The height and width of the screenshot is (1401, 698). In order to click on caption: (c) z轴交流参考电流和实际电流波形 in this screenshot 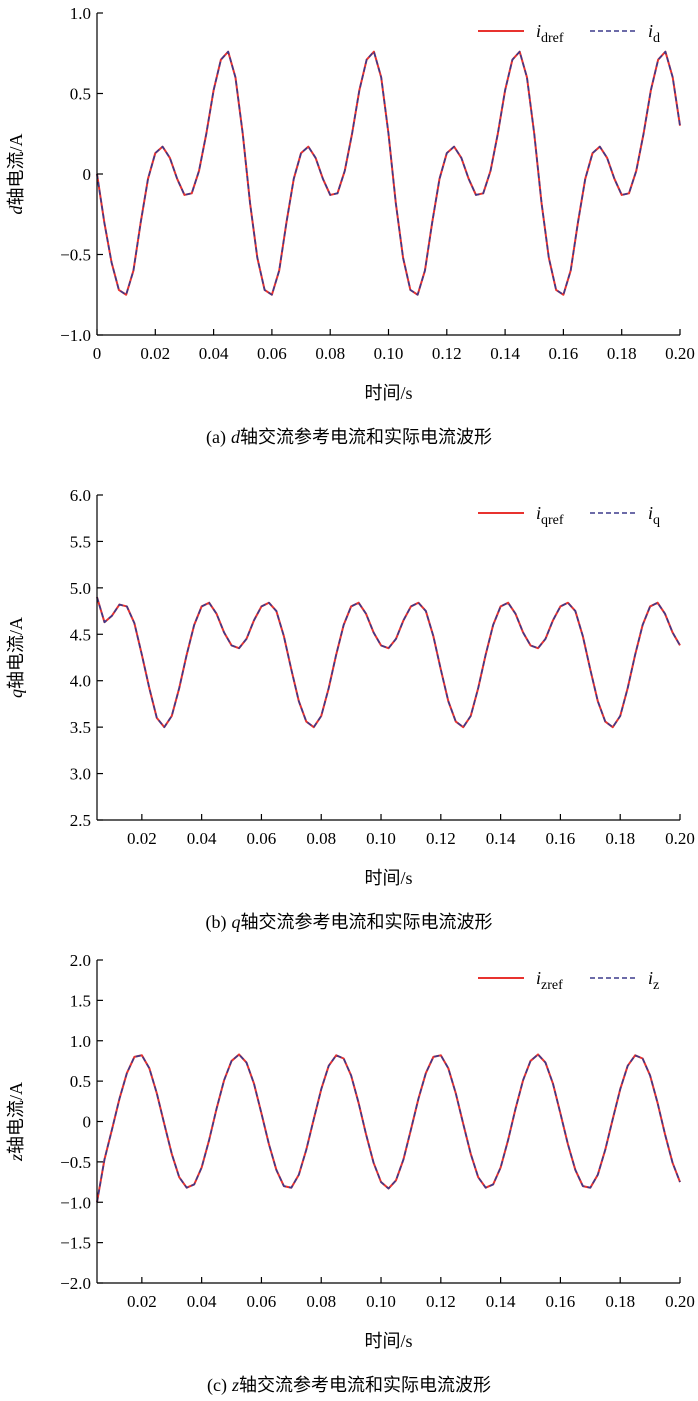, I will do `click(349, 1385)`.